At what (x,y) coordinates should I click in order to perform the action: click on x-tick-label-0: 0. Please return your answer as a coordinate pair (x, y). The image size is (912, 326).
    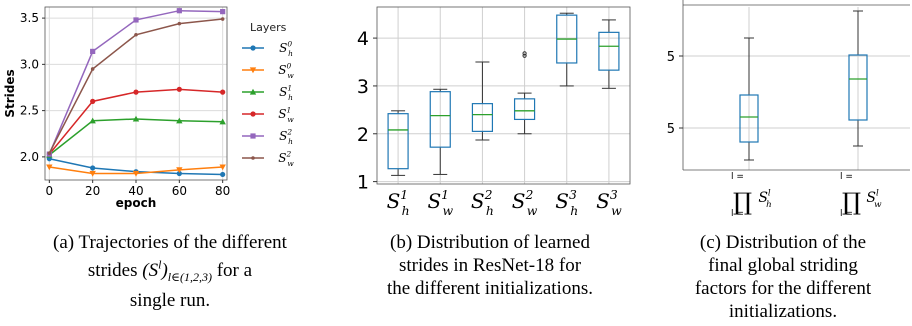
    Looking at the image, I should click on (50, 191).